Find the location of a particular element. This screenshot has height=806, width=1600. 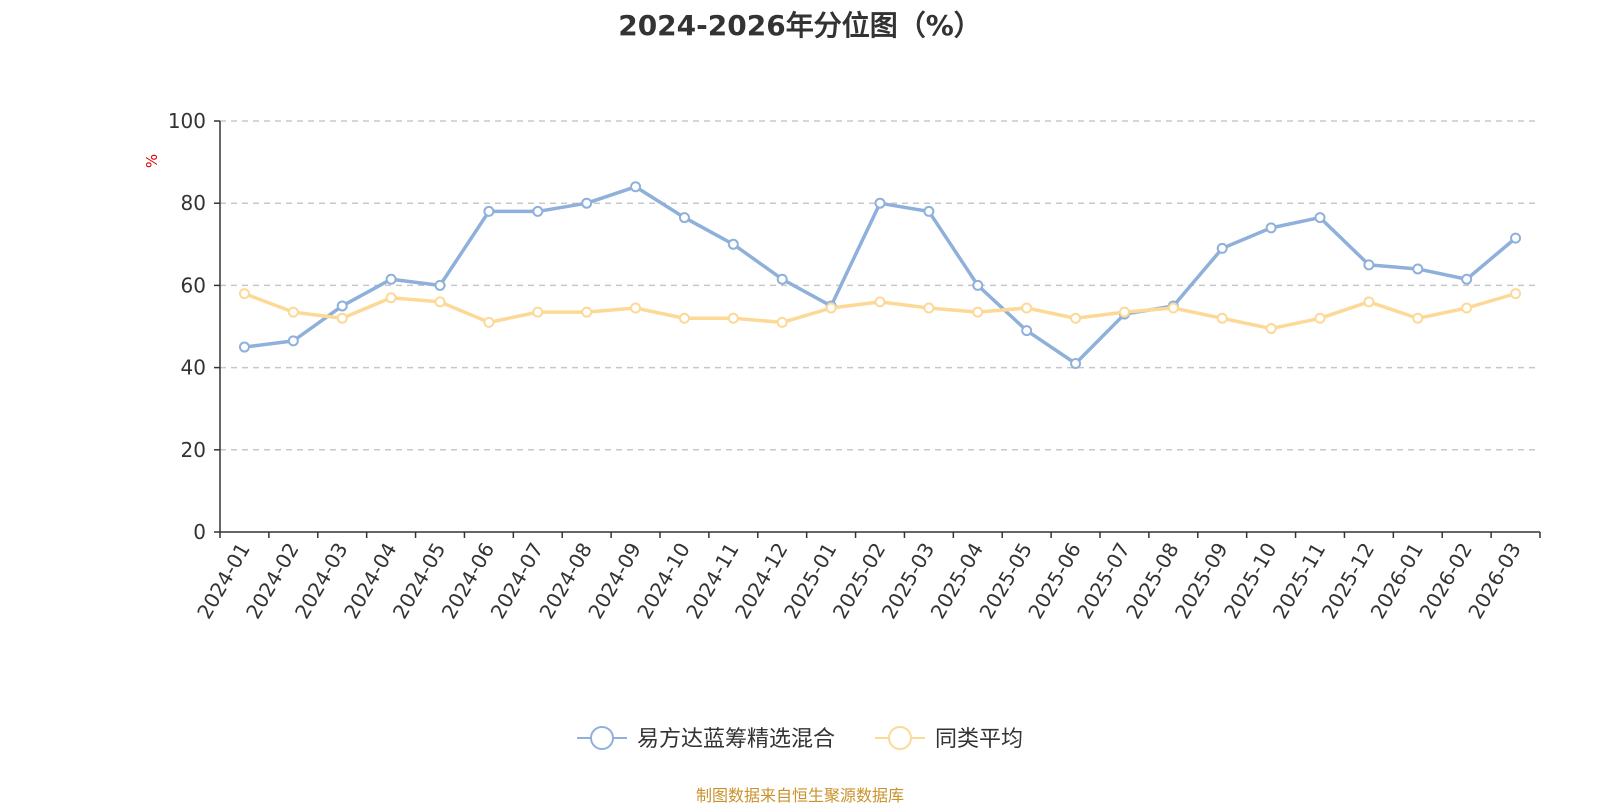

source-note: 制图数据来自恒生聚源数据库 is located at coordinates (799, 795).